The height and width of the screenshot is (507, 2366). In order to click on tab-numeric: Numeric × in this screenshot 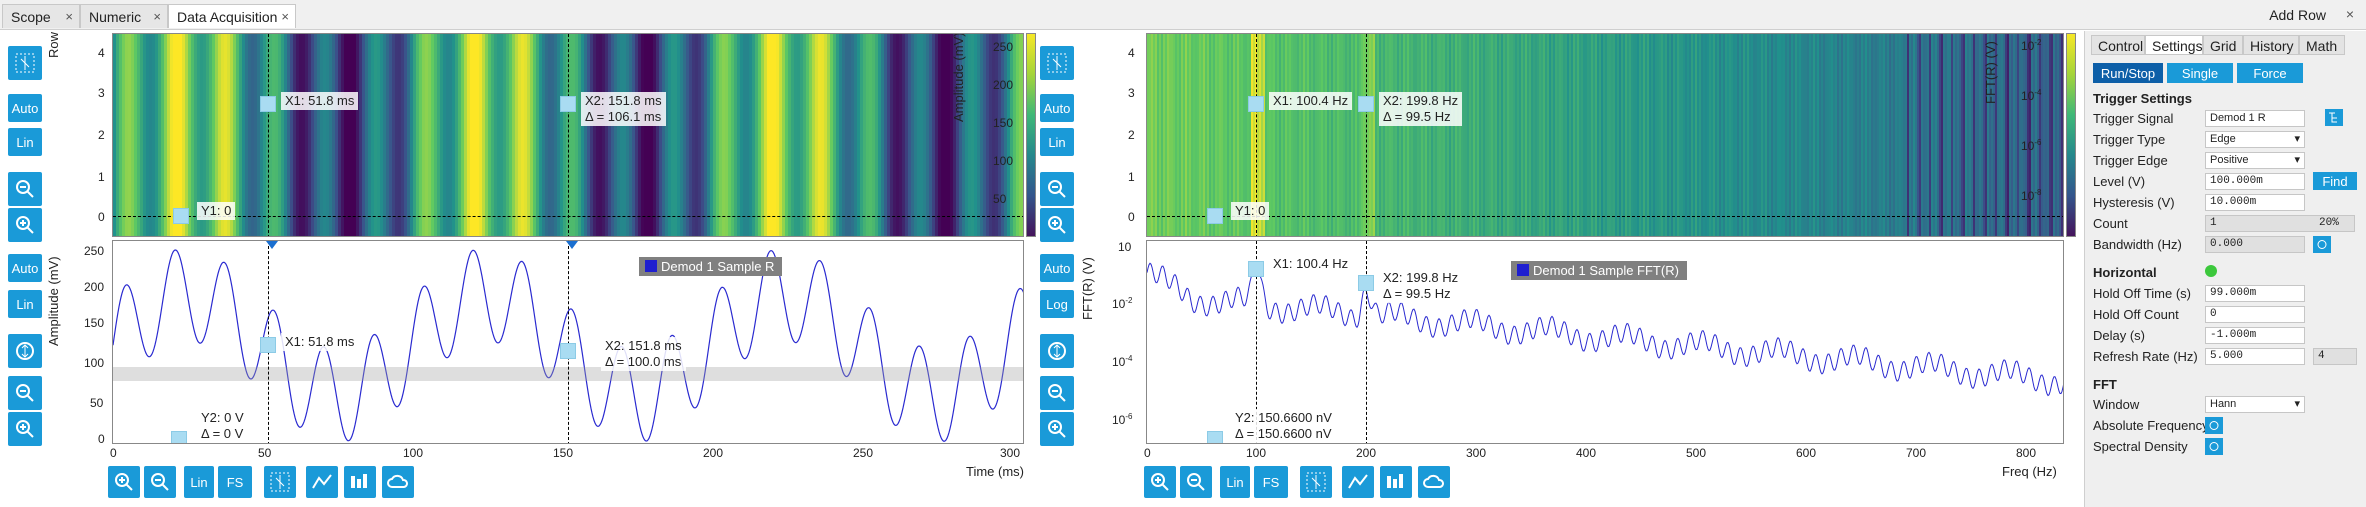, I will do `click(124, 16)`.